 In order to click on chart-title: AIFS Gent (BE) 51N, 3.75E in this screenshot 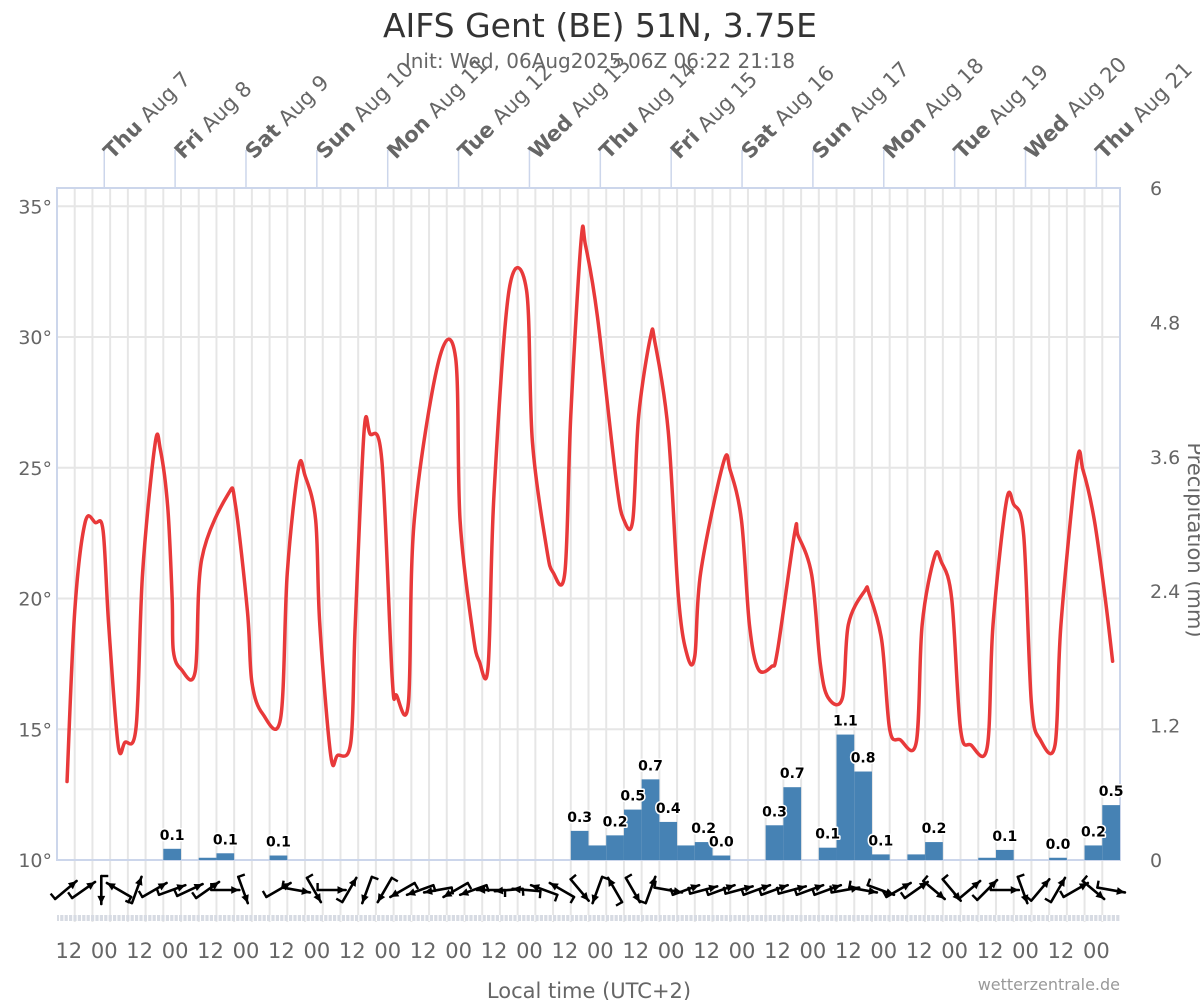, I will do `click(600, 25)`.